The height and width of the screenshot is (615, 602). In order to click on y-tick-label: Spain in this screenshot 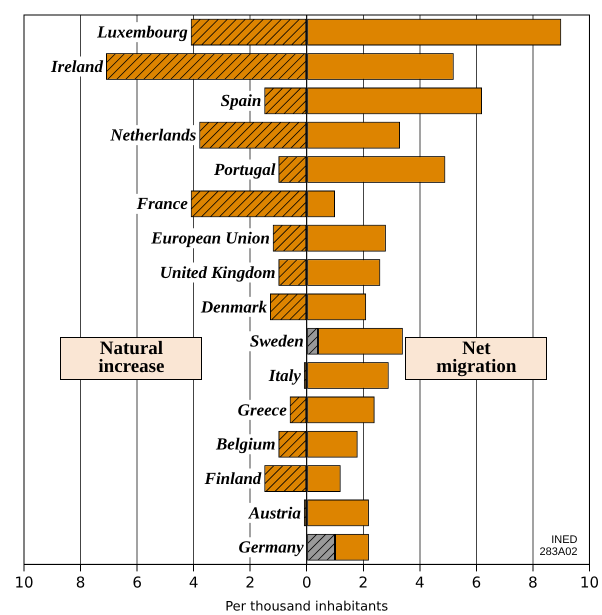, I will do `click(241, 100)`.